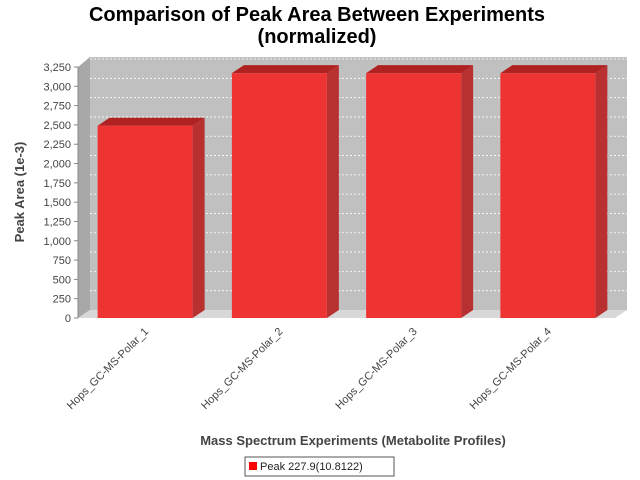 The height and width of the screenshot is (480, 640). What do you see at coordinates (57, 107) in the screenshot?
I see `y-tick-label: 2,750` at bounding box center [57, 107].